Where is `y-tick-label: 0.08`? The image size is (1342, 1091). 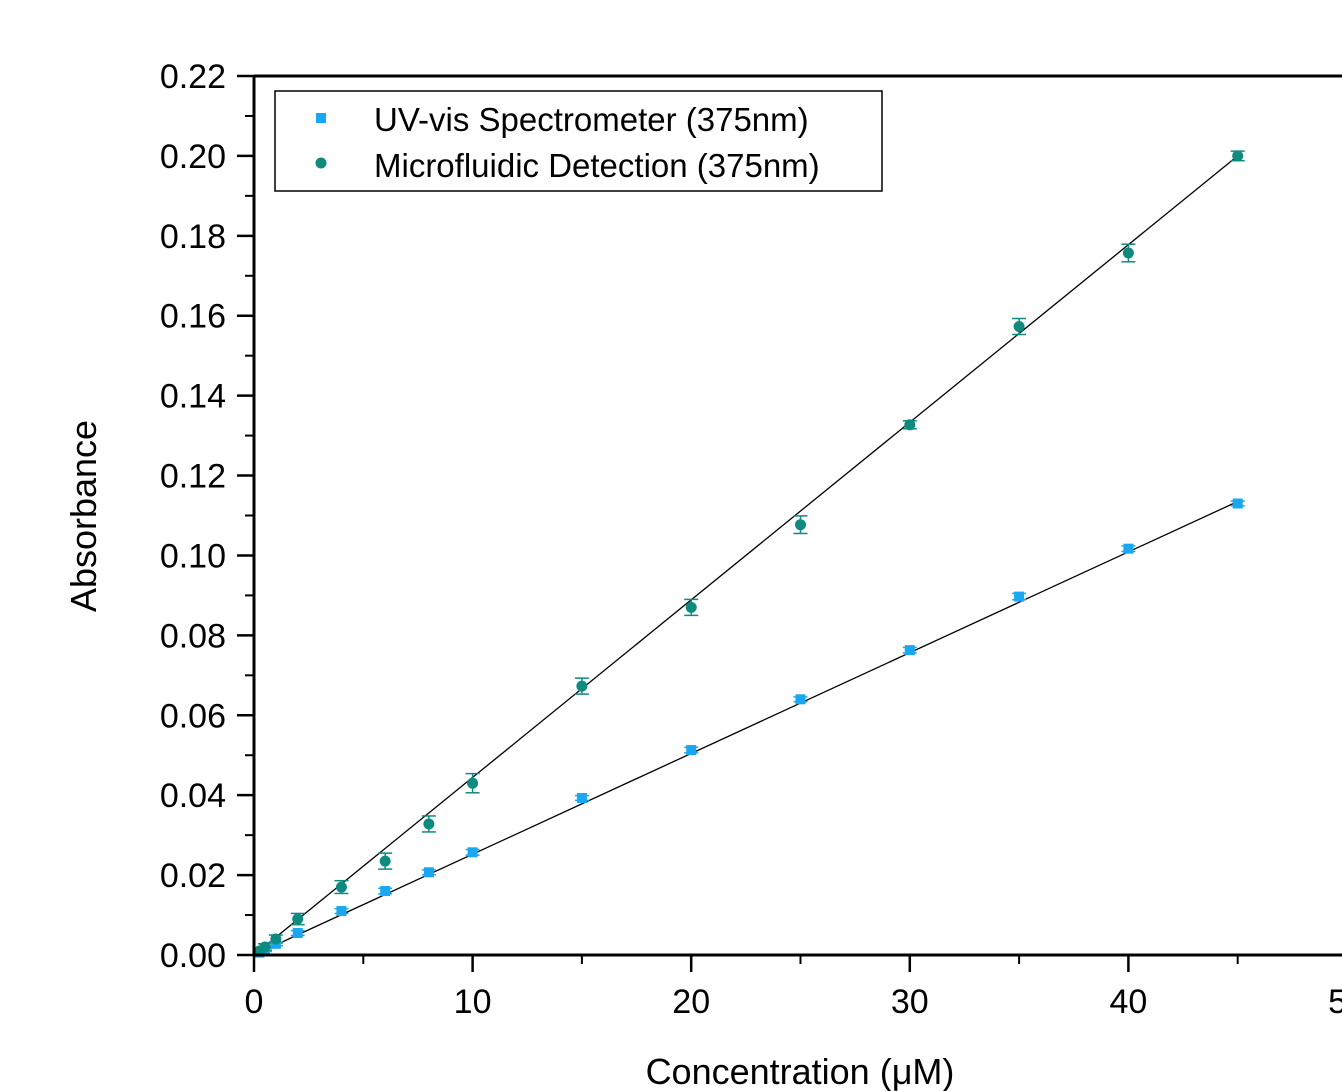 y-tick-label: 0.08 is located at coordinates (193, 636).